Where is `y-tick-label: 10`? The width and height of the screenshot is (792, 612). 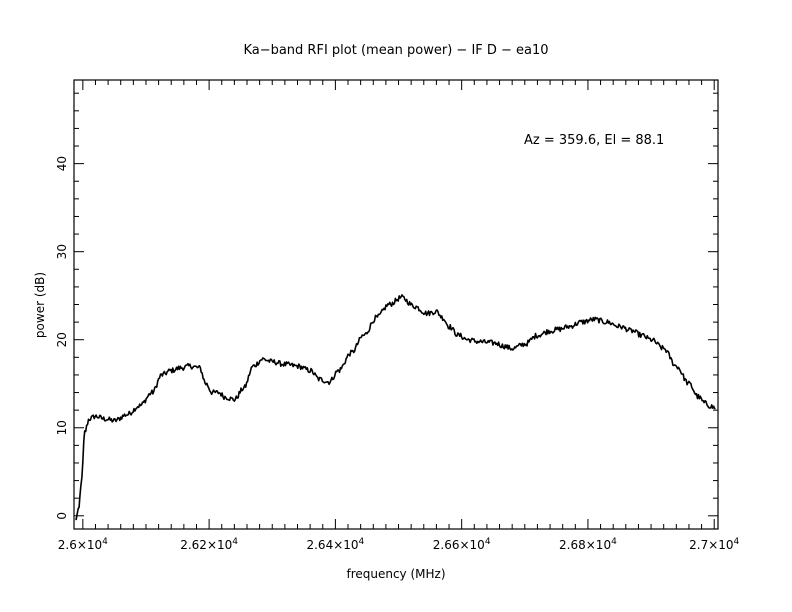
y-tick-label: 10 is located at coordinates (62, 427).